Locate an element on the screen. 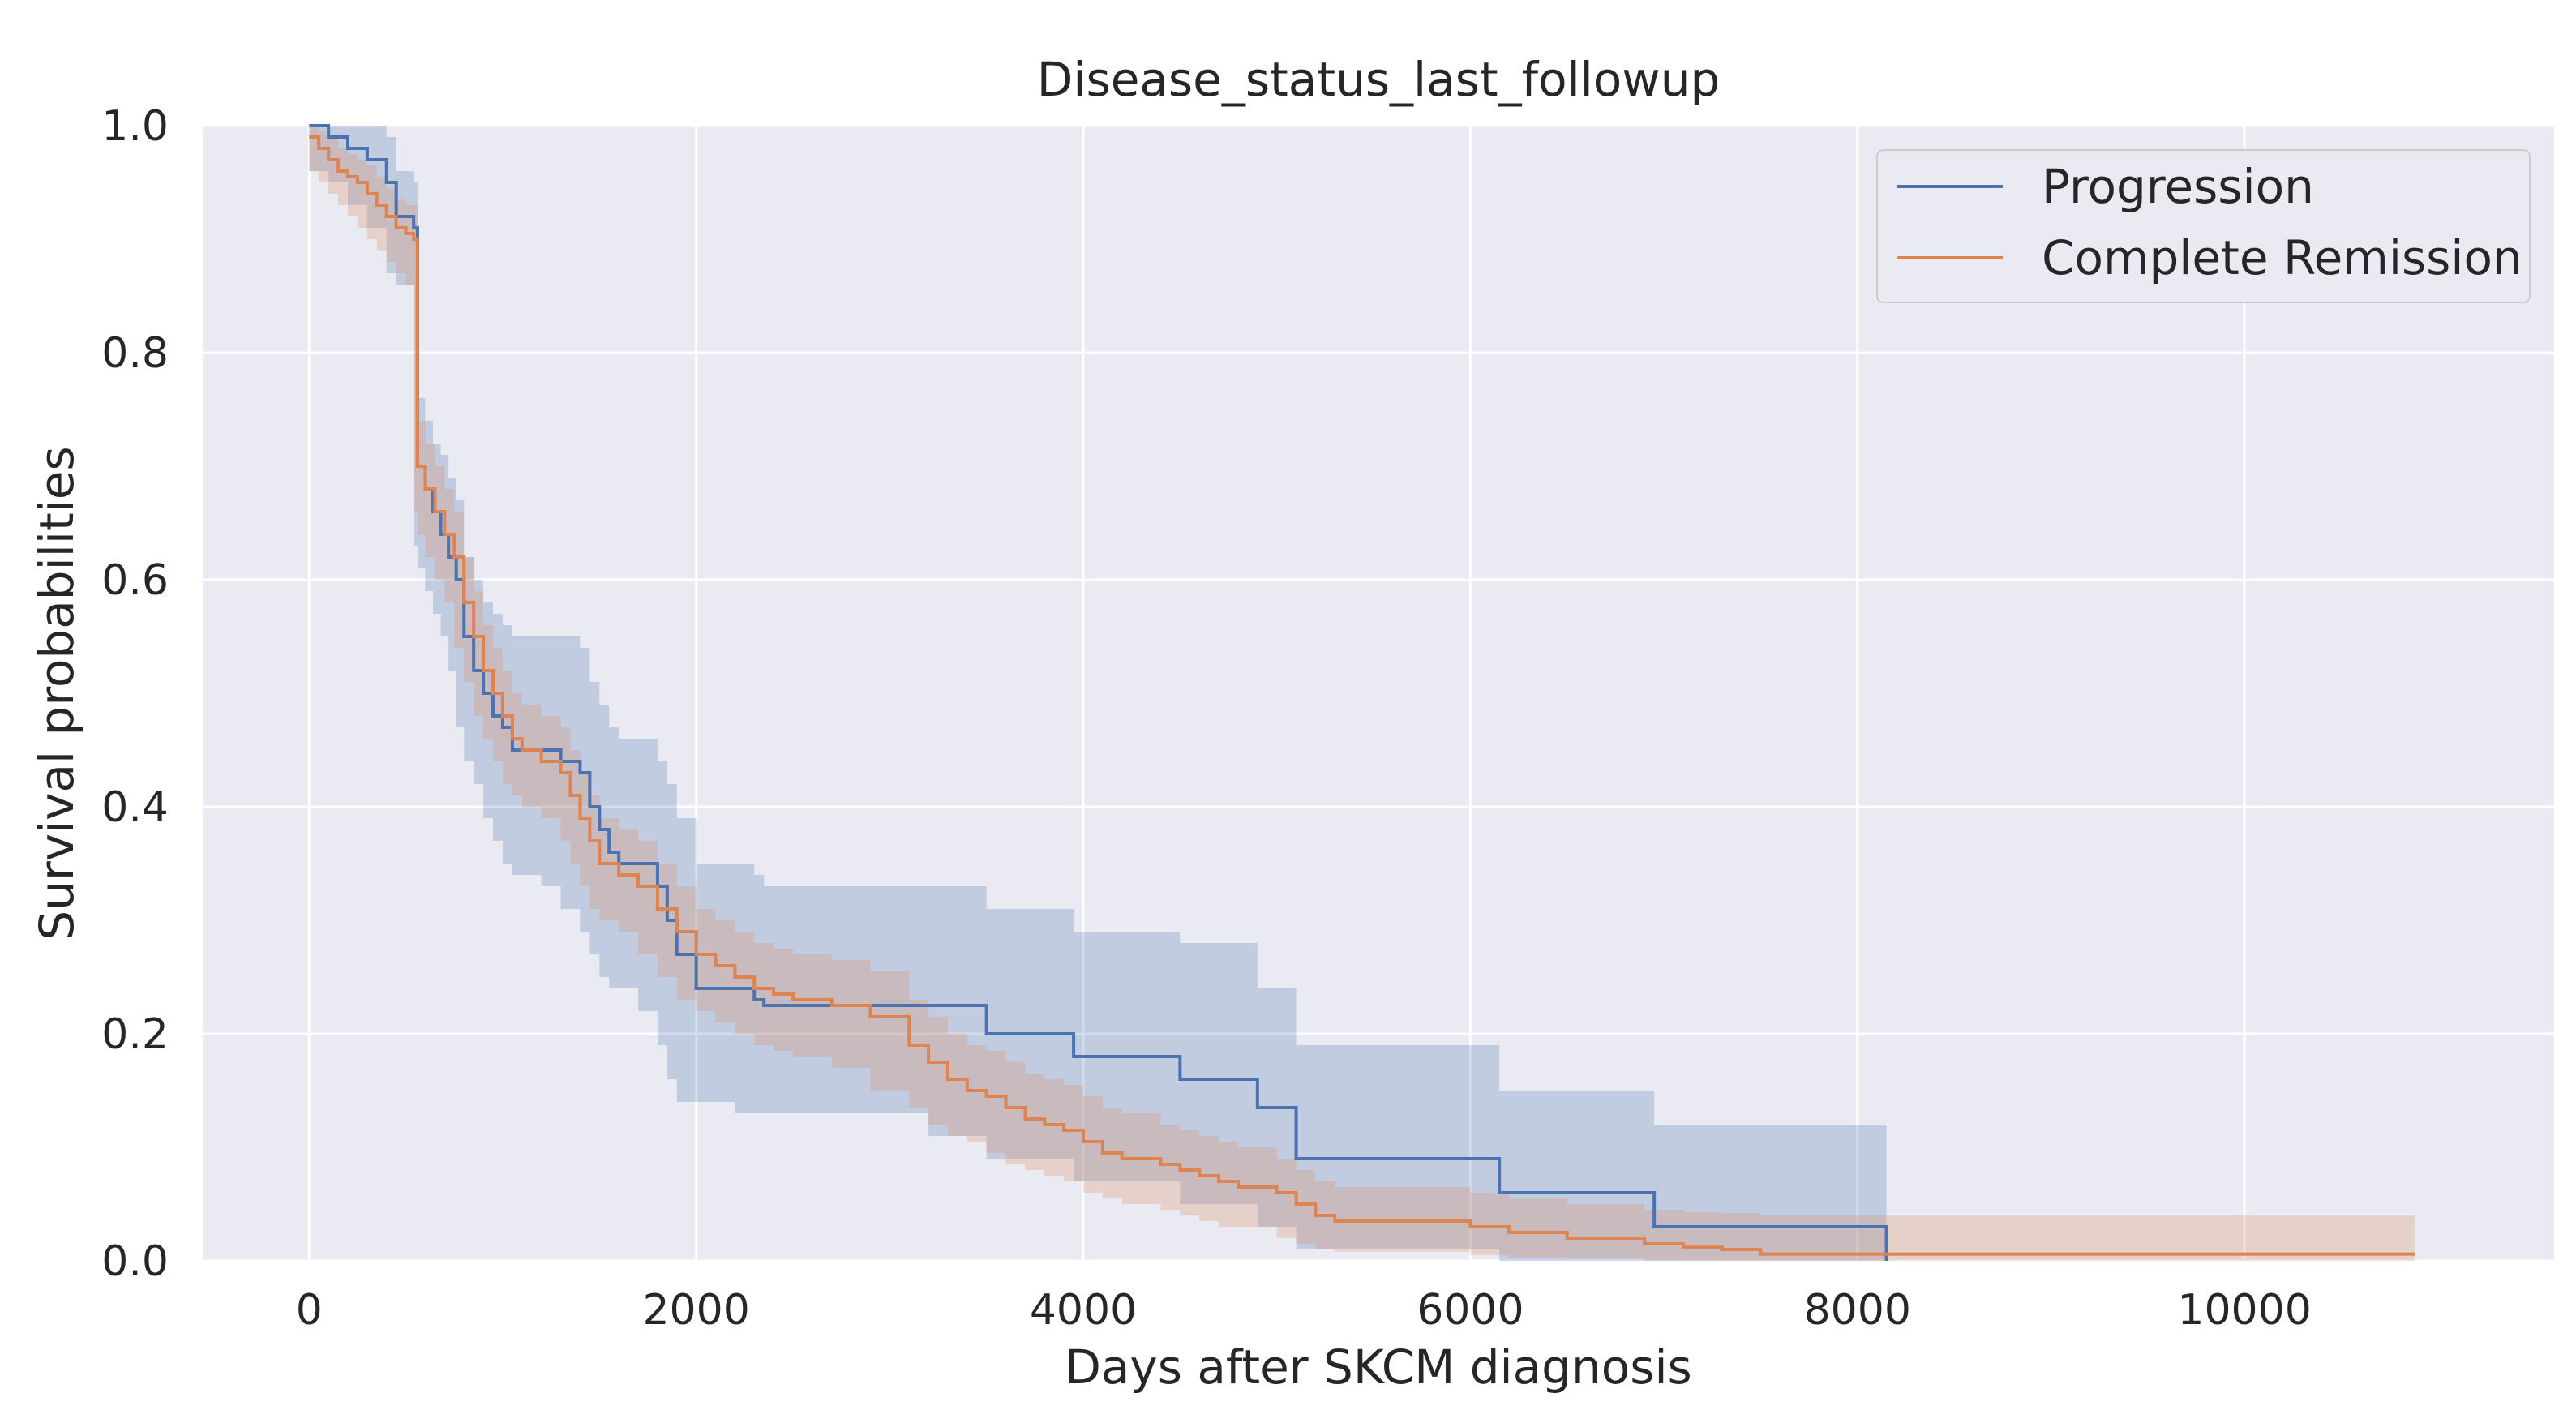  x-axis-ticks: 0 2000 4000 6000 8000 10000 is located at coordinates (1304, 1310).